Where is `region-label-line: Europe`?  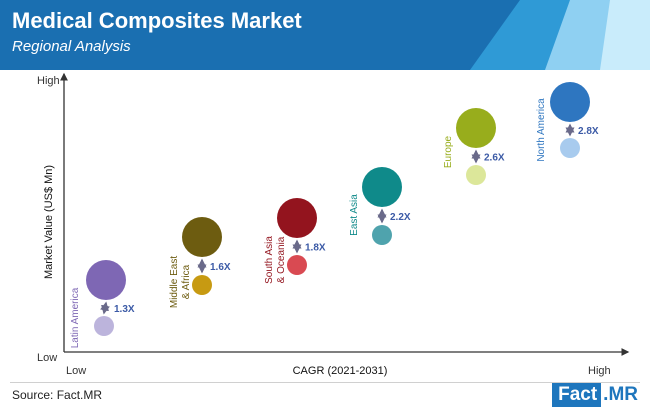 region-label-line: Europe is located at coordinates (448, 151).